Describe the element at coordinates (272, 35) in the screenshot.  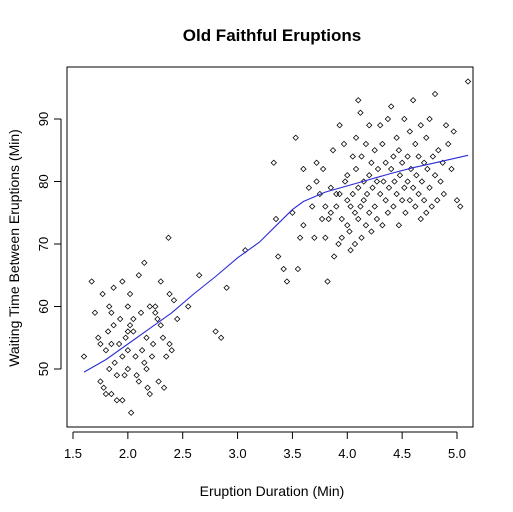
I see `chart-title: Old Faithful Eruptions` at that location.